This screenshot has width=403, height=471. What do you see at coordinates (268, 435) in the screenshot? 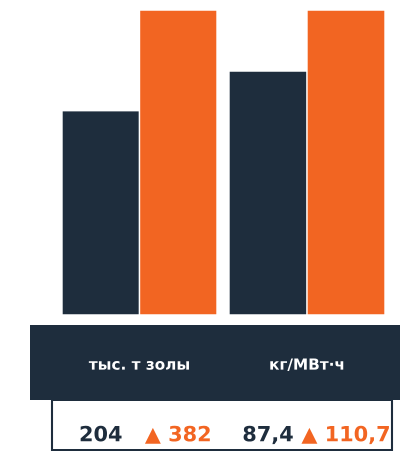
I see `text: 87,4` at bounding box center [268, 435].